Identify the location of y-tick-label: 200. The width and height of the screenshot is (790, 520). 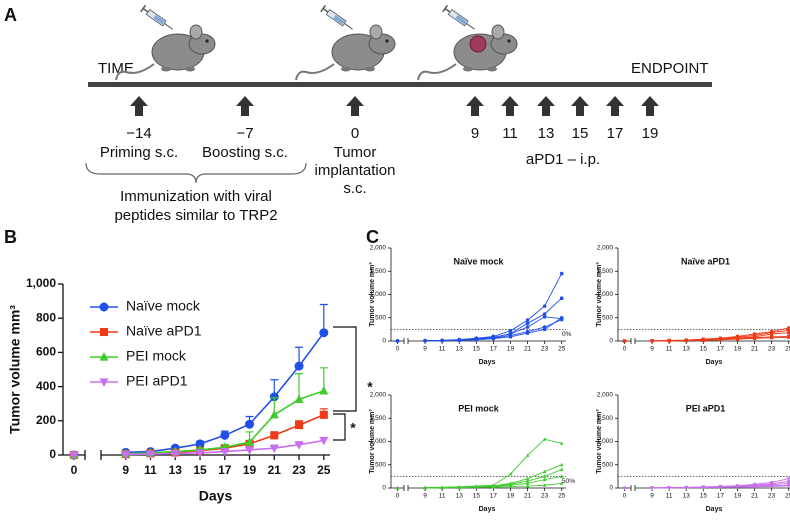
(46, 420).